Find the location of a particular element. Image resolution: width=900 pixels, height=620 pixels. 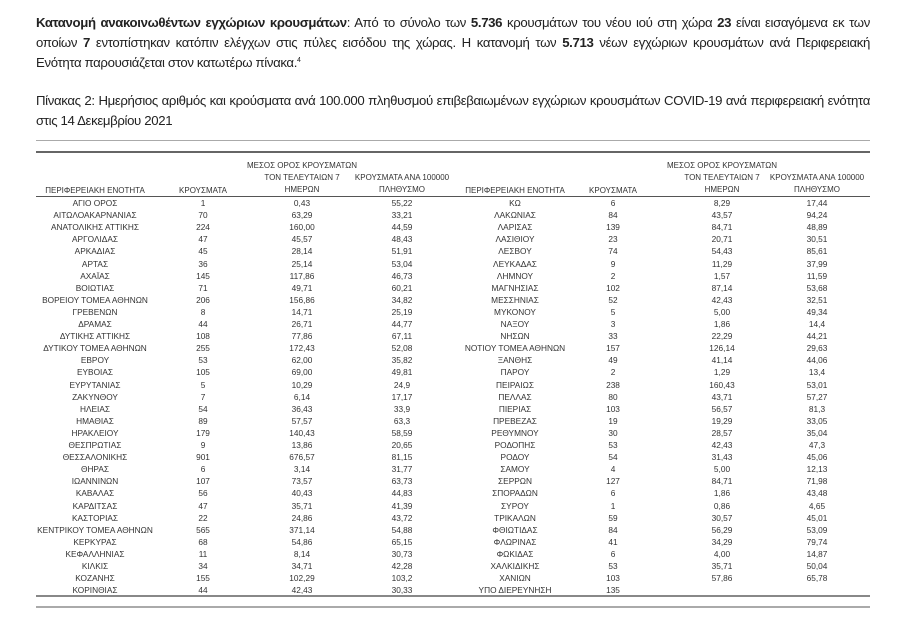

per-100k-cell: 85,61 is located at coordinates (817, 251).